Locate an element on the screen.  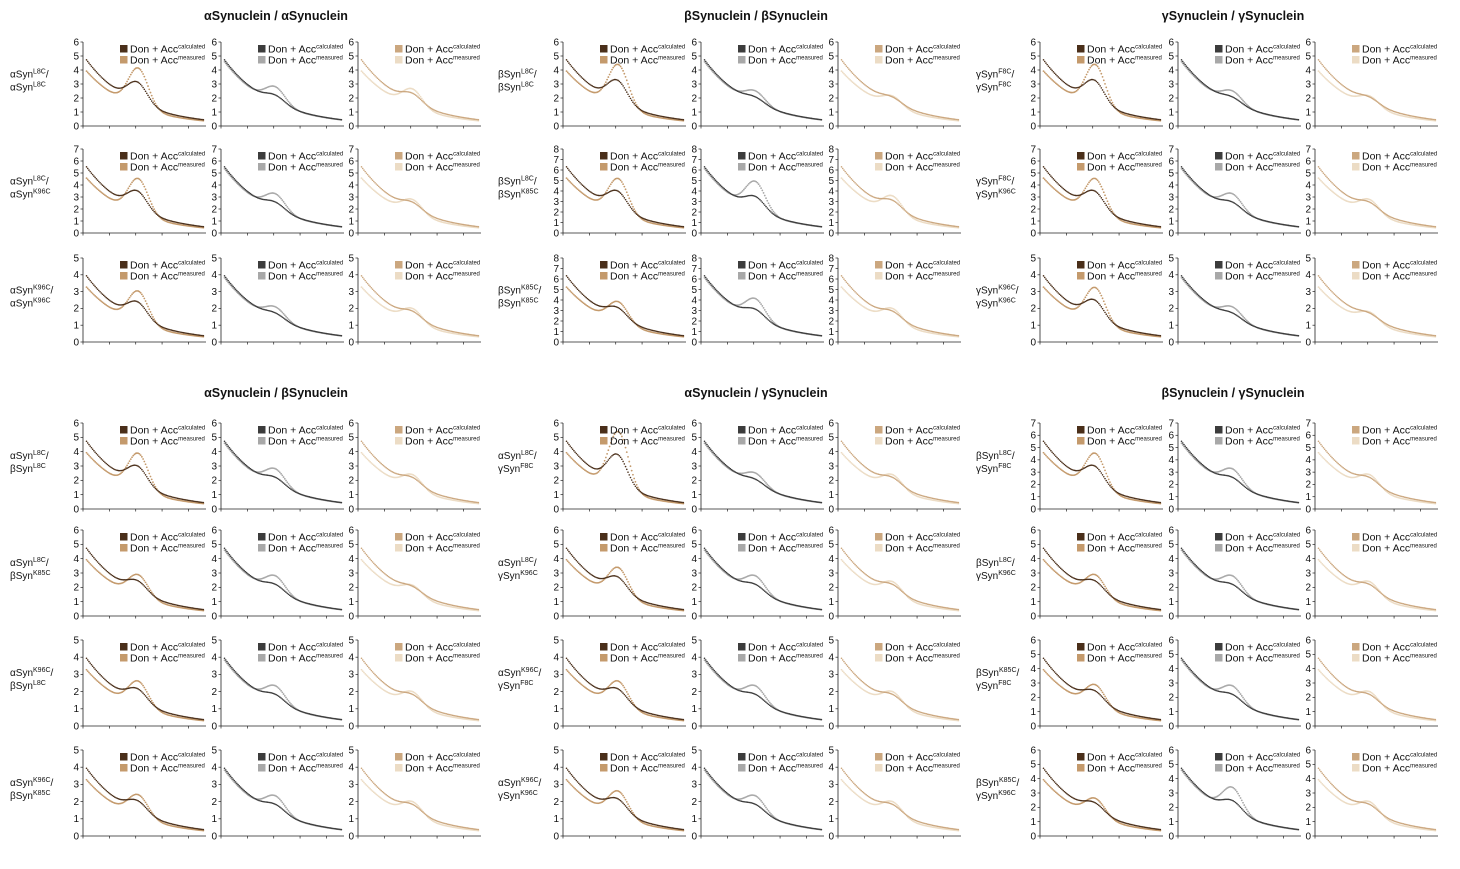
pair-label-mutation: K96C is located at coordinates (1007, 191).